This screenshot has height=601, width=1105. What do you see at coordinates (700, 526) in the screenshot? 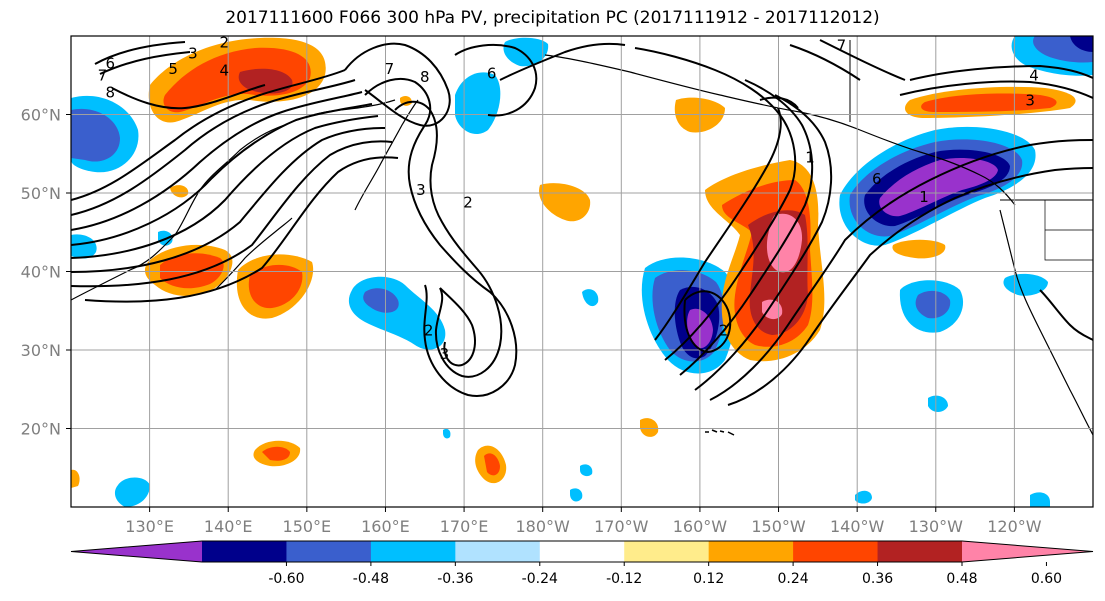
I see `lon-tick-label: 160°W` at bounding box center [700, 526].